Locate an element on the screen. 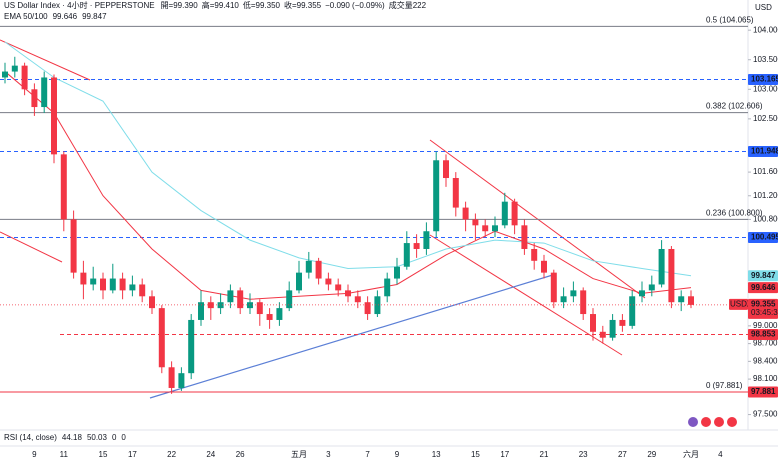 This screenshot has height=464, width=778. x-tick-label: 17 is located at coordinates (504, 454).